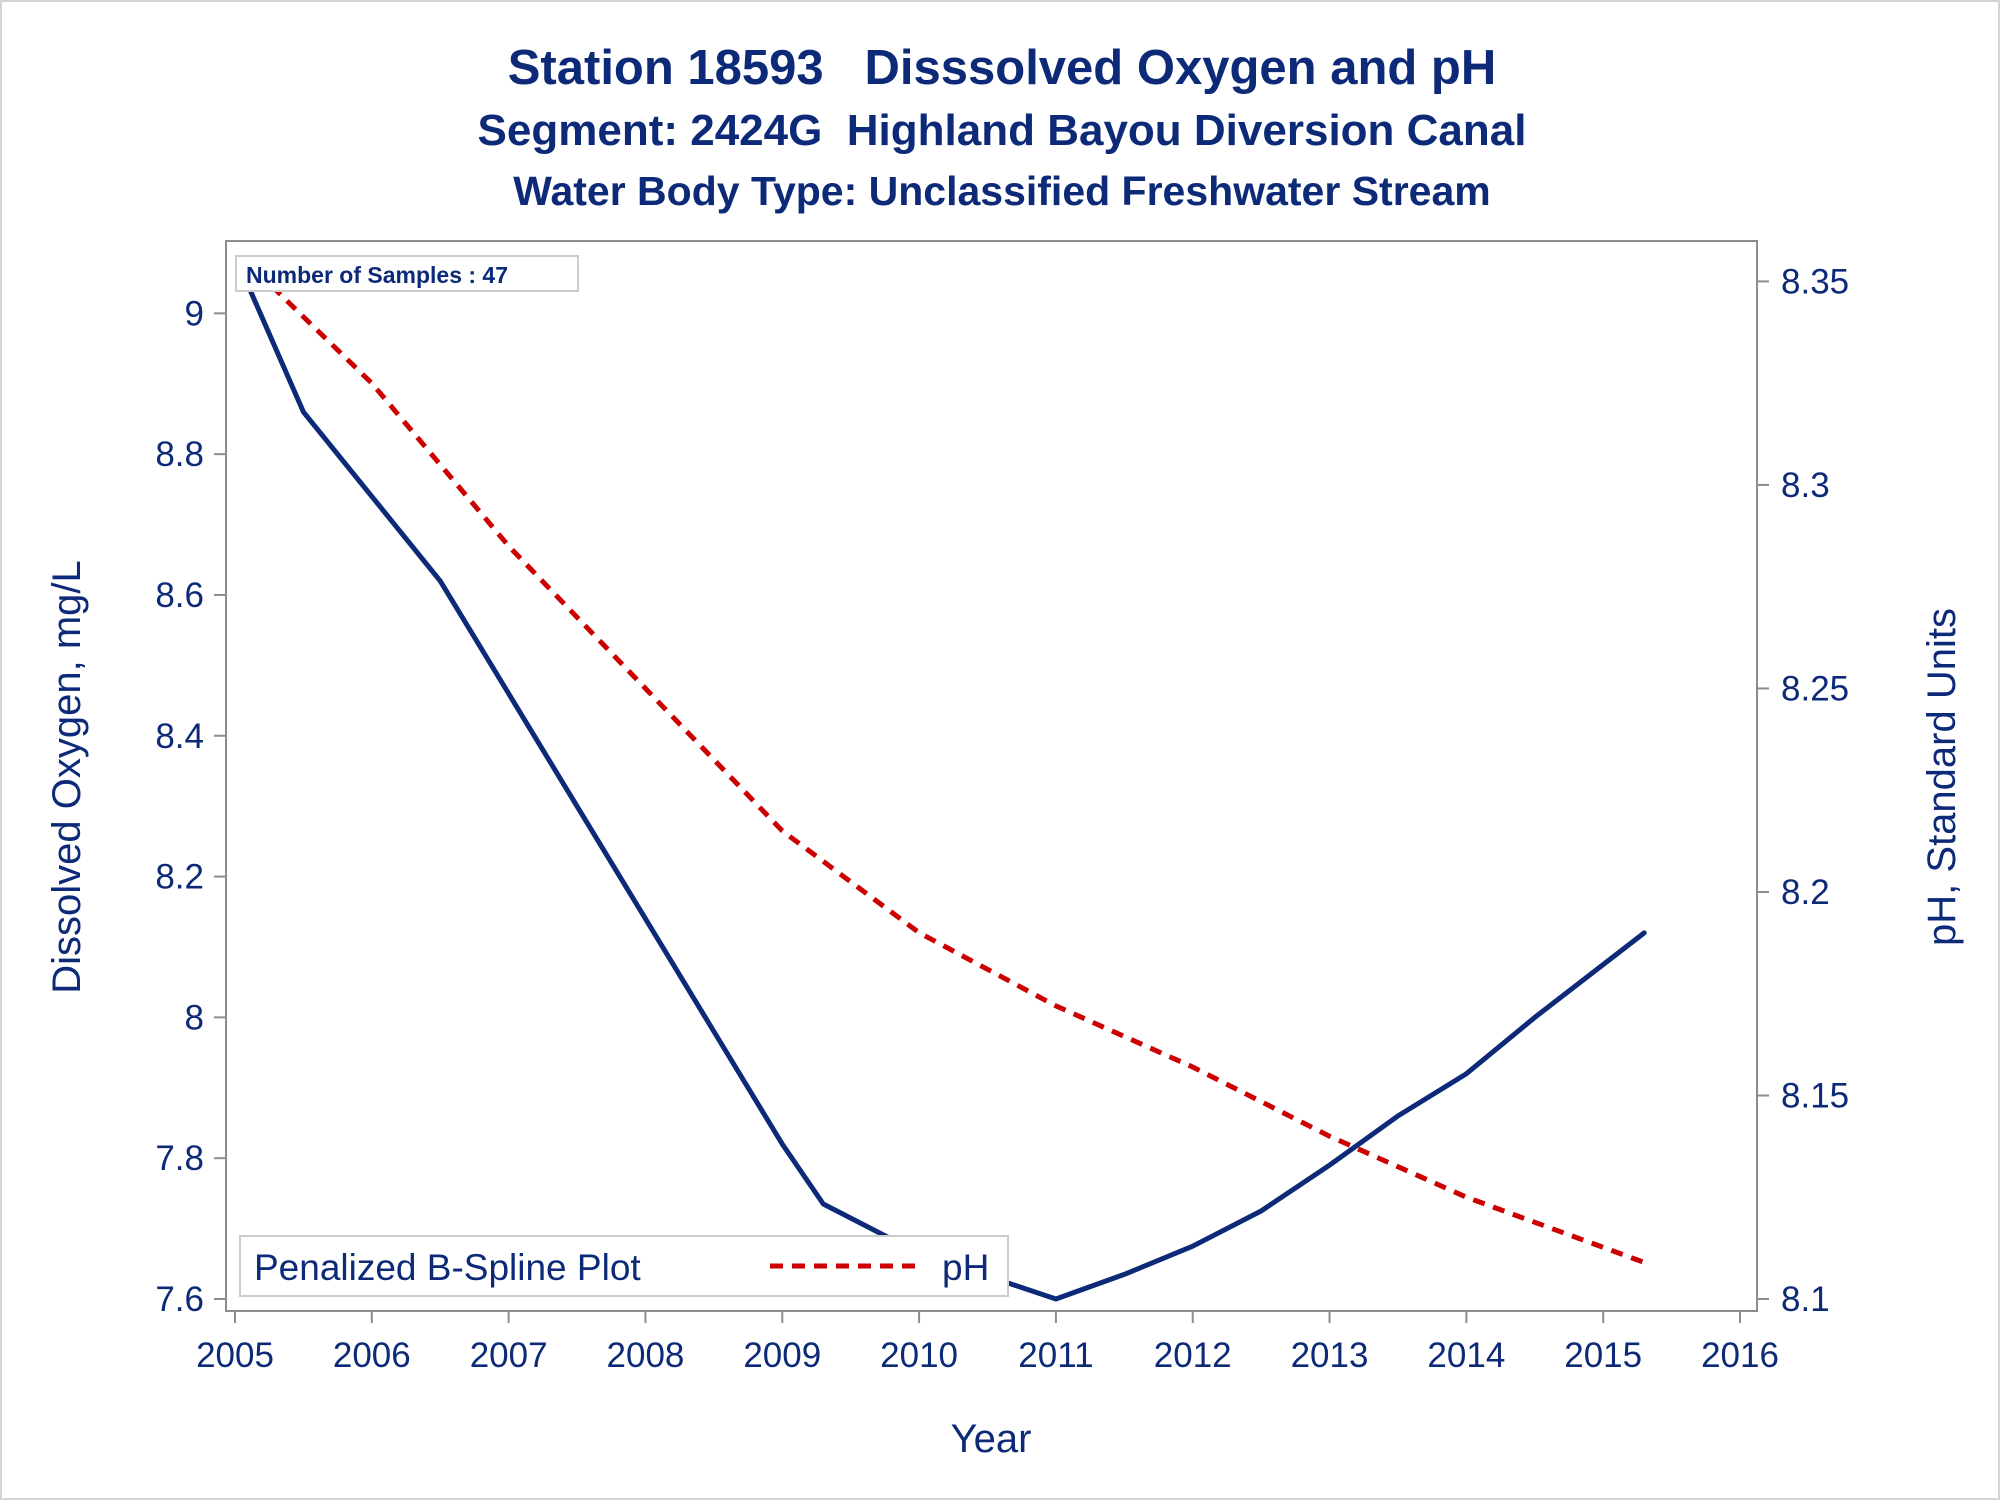 This screenshot has width=2000, height=1502. What do you see at coordinates (965, 1267) in the screenshot?
I see `legend-ph-label: pH` at bounding box center [965, 1267].